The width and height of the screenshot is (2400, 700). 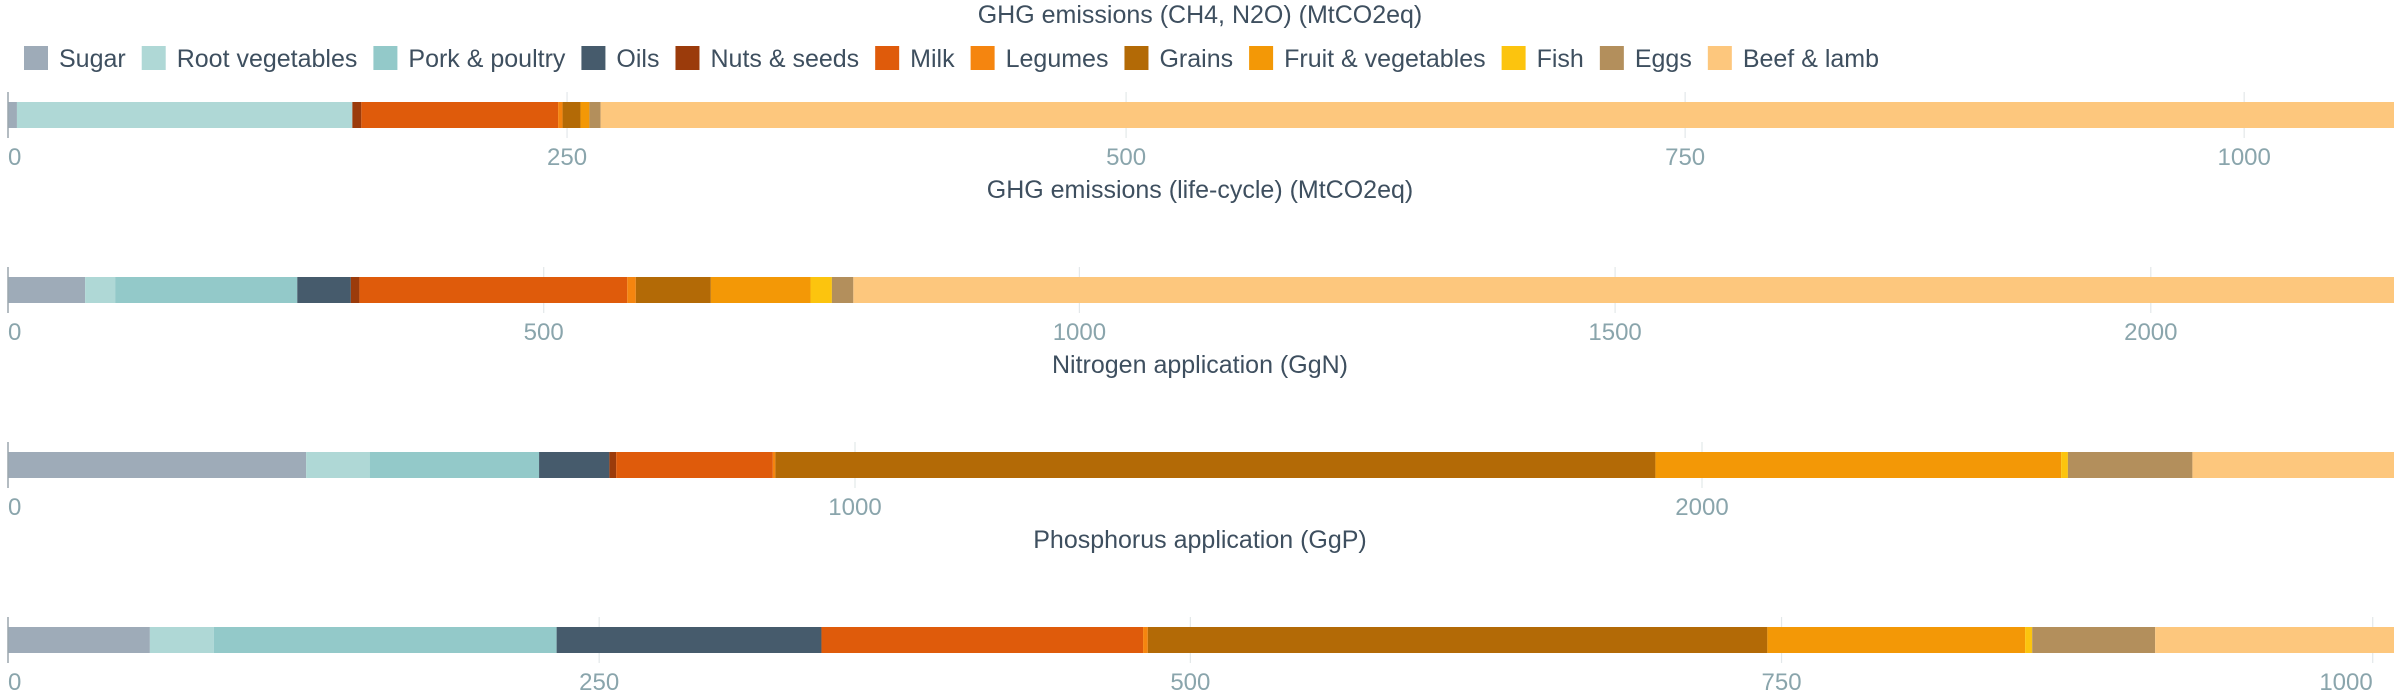 I want to click on legend-label-oils: Oils, so click(x=637, y=59).